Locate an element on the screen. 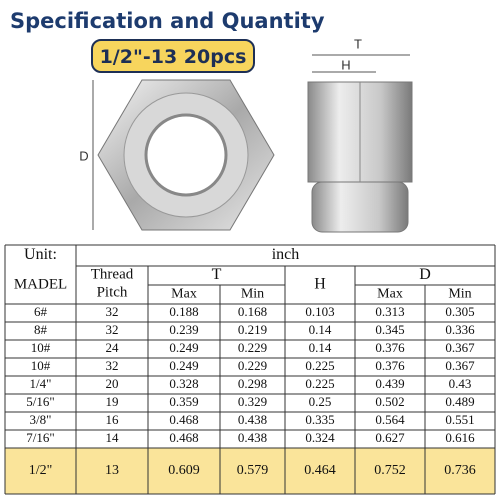  table-cell: 0.609 is located at coordinates (184, 470).